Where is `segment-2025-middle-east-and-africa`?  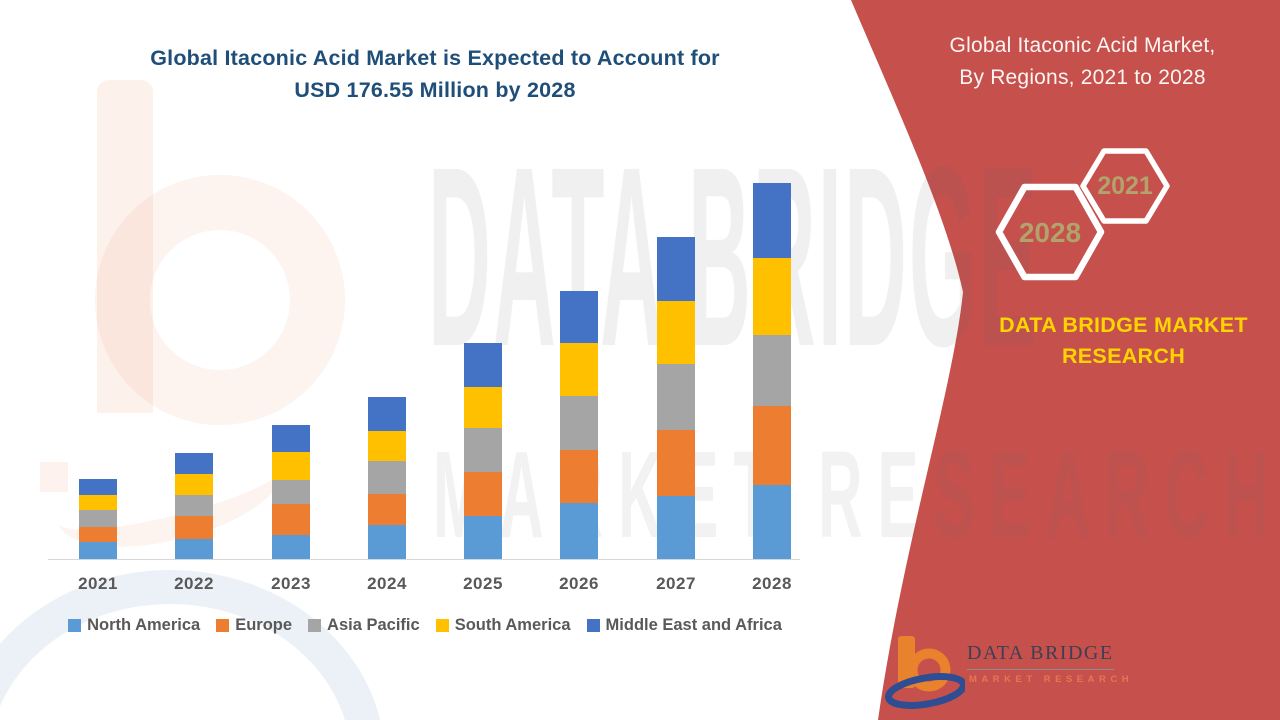
segment-2025-middle-east-and-africa is located at coordinates (483, 365).